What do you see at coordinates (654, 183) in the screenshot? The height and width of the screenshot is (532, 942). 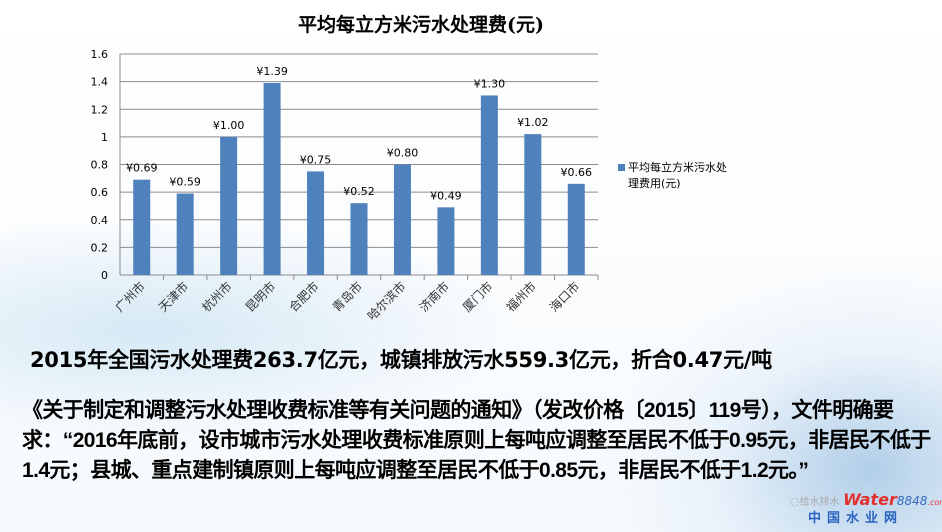 I see `legend-label-line2: 理费用(元)` at bounding box center [654, 183].